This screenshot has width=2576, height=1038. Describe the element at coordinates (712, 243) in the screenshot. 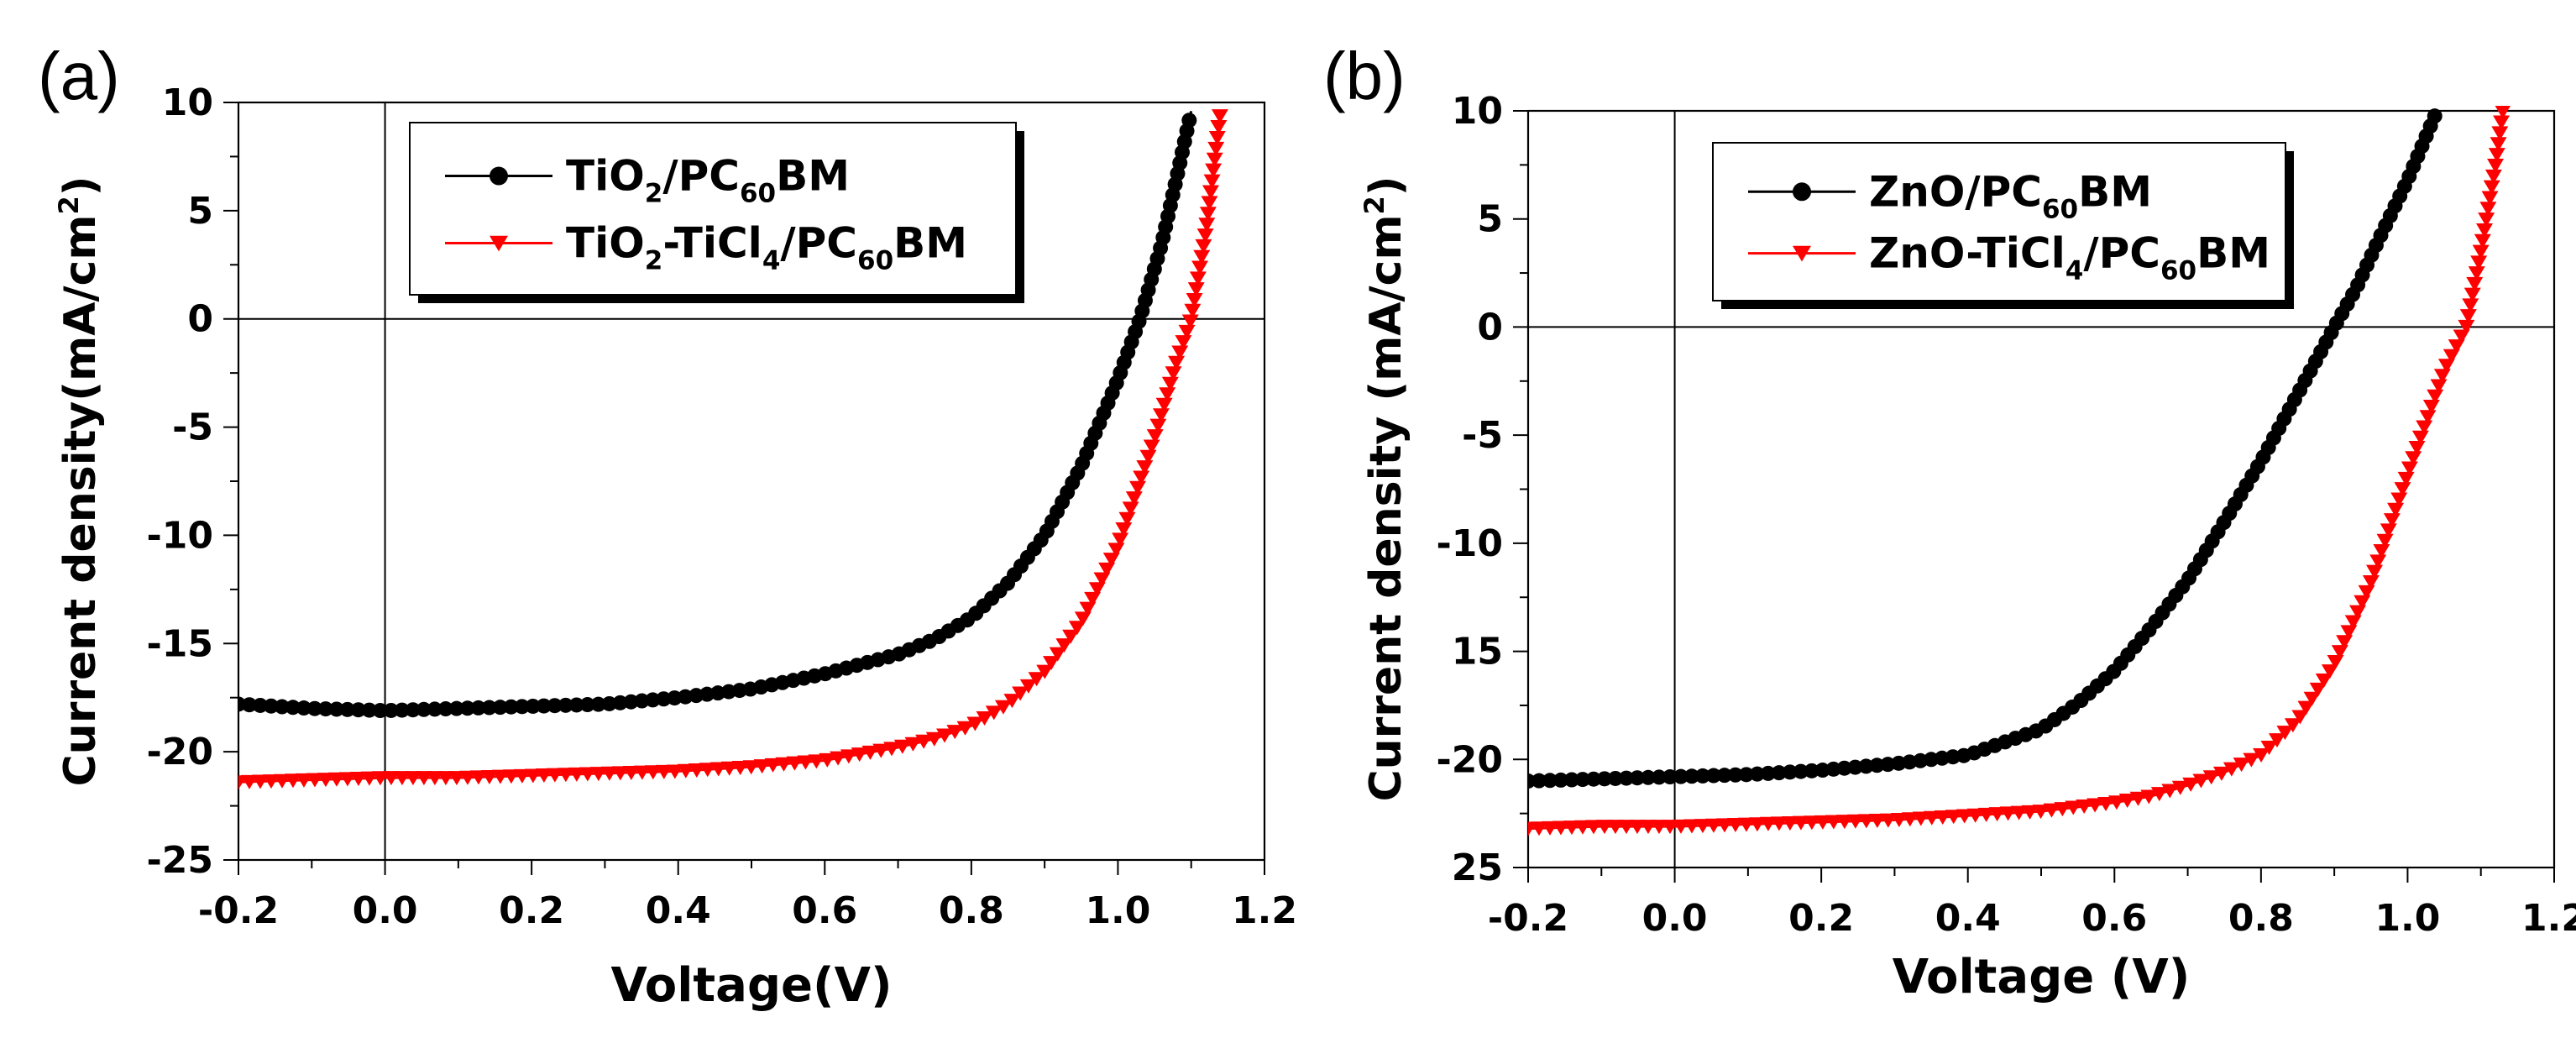

I see `legend-label-part: -TiCl` at that location.